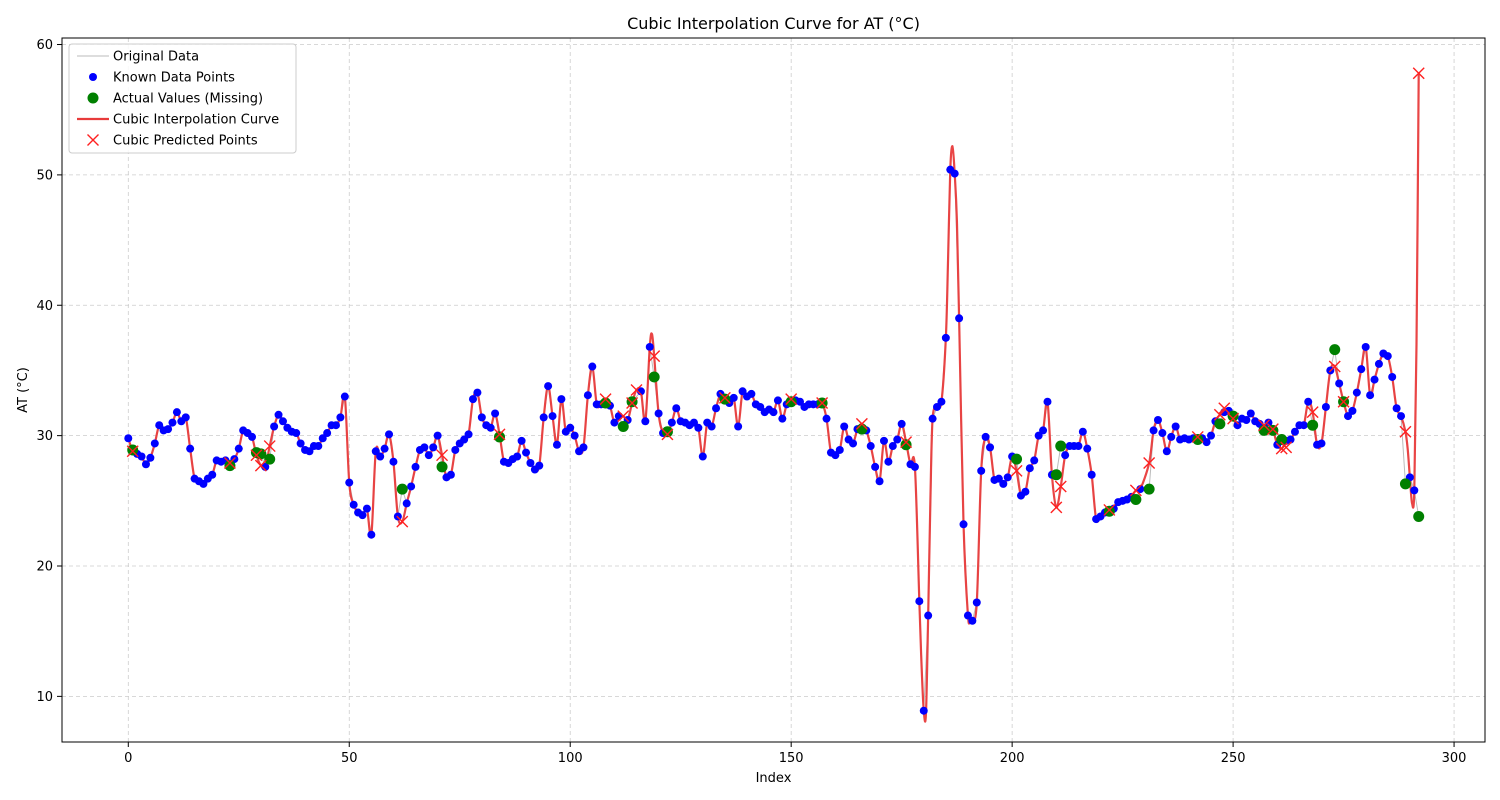  Describe the element at coordinates (791, 758) in the screenshot. I see `x-tick-label: 150` at that location.